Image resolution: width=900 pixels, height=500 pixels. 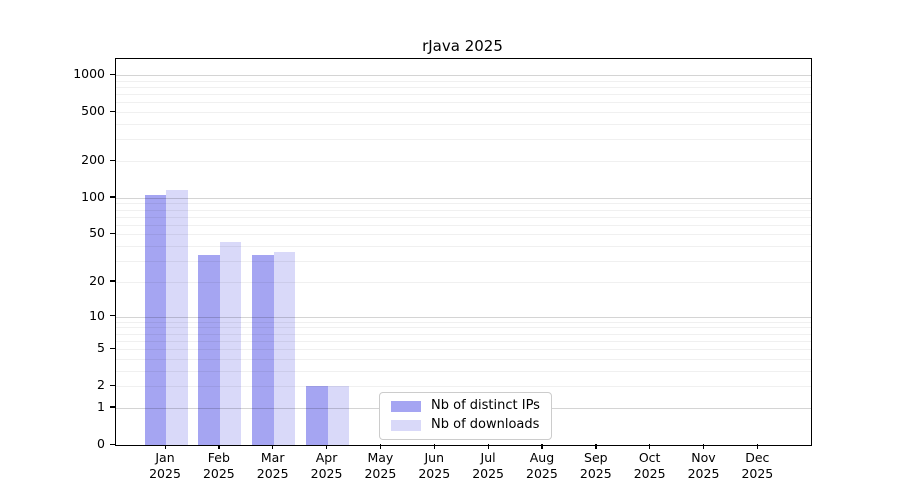 I want to click on x-tick-month: Sep, so click(x=596, y=457).